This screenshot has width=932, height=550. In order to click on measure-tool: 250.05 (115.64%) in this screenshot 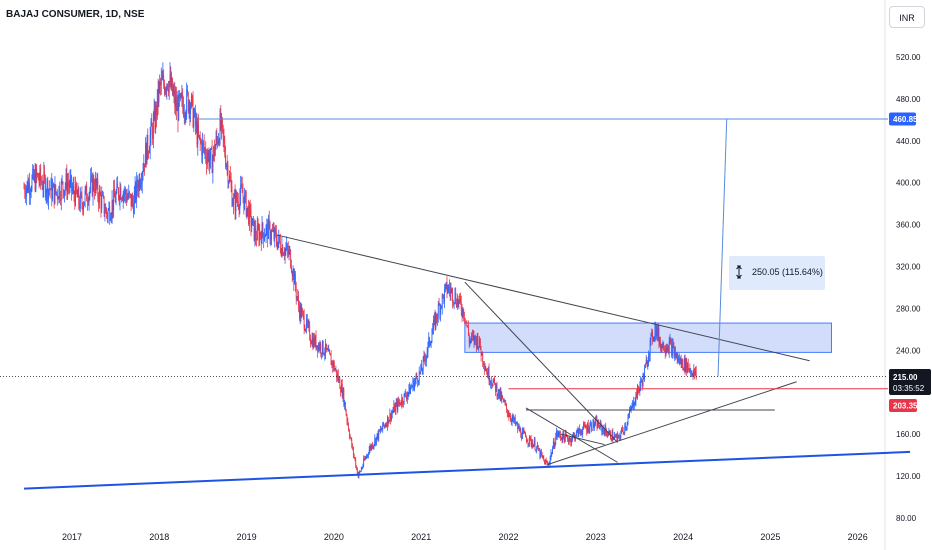, I will do `click(777, 273)`.